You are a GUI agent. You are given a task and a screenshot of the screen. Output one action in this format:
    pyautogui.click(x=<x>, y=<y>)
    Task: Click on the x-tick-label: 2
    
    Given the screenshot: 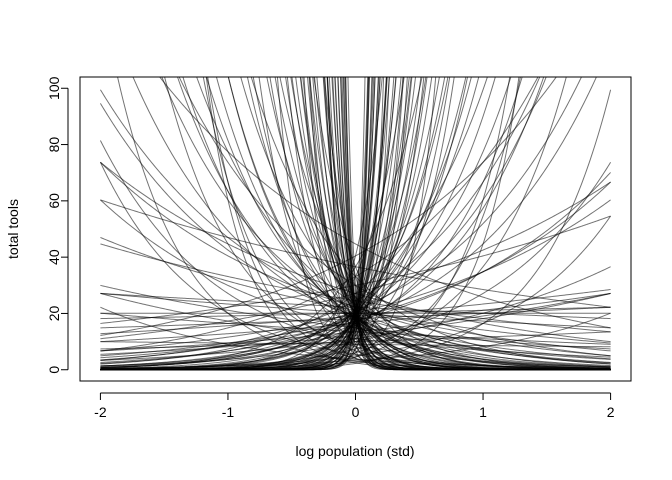 What is the action you would take?
    pyautogui.click(x=611, y=412)
    